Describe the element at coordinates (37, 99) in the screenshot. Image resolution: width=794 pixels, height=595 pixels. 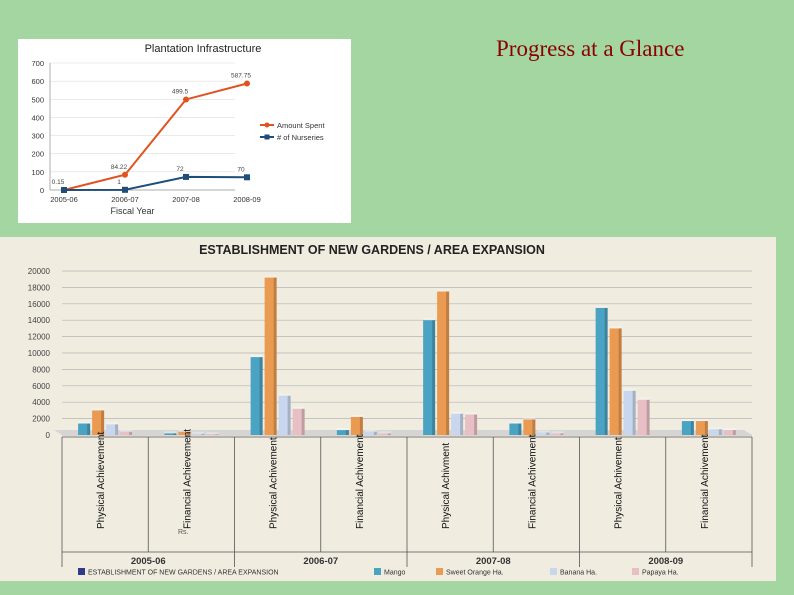
I see `y-tick-label: 500` at that location.